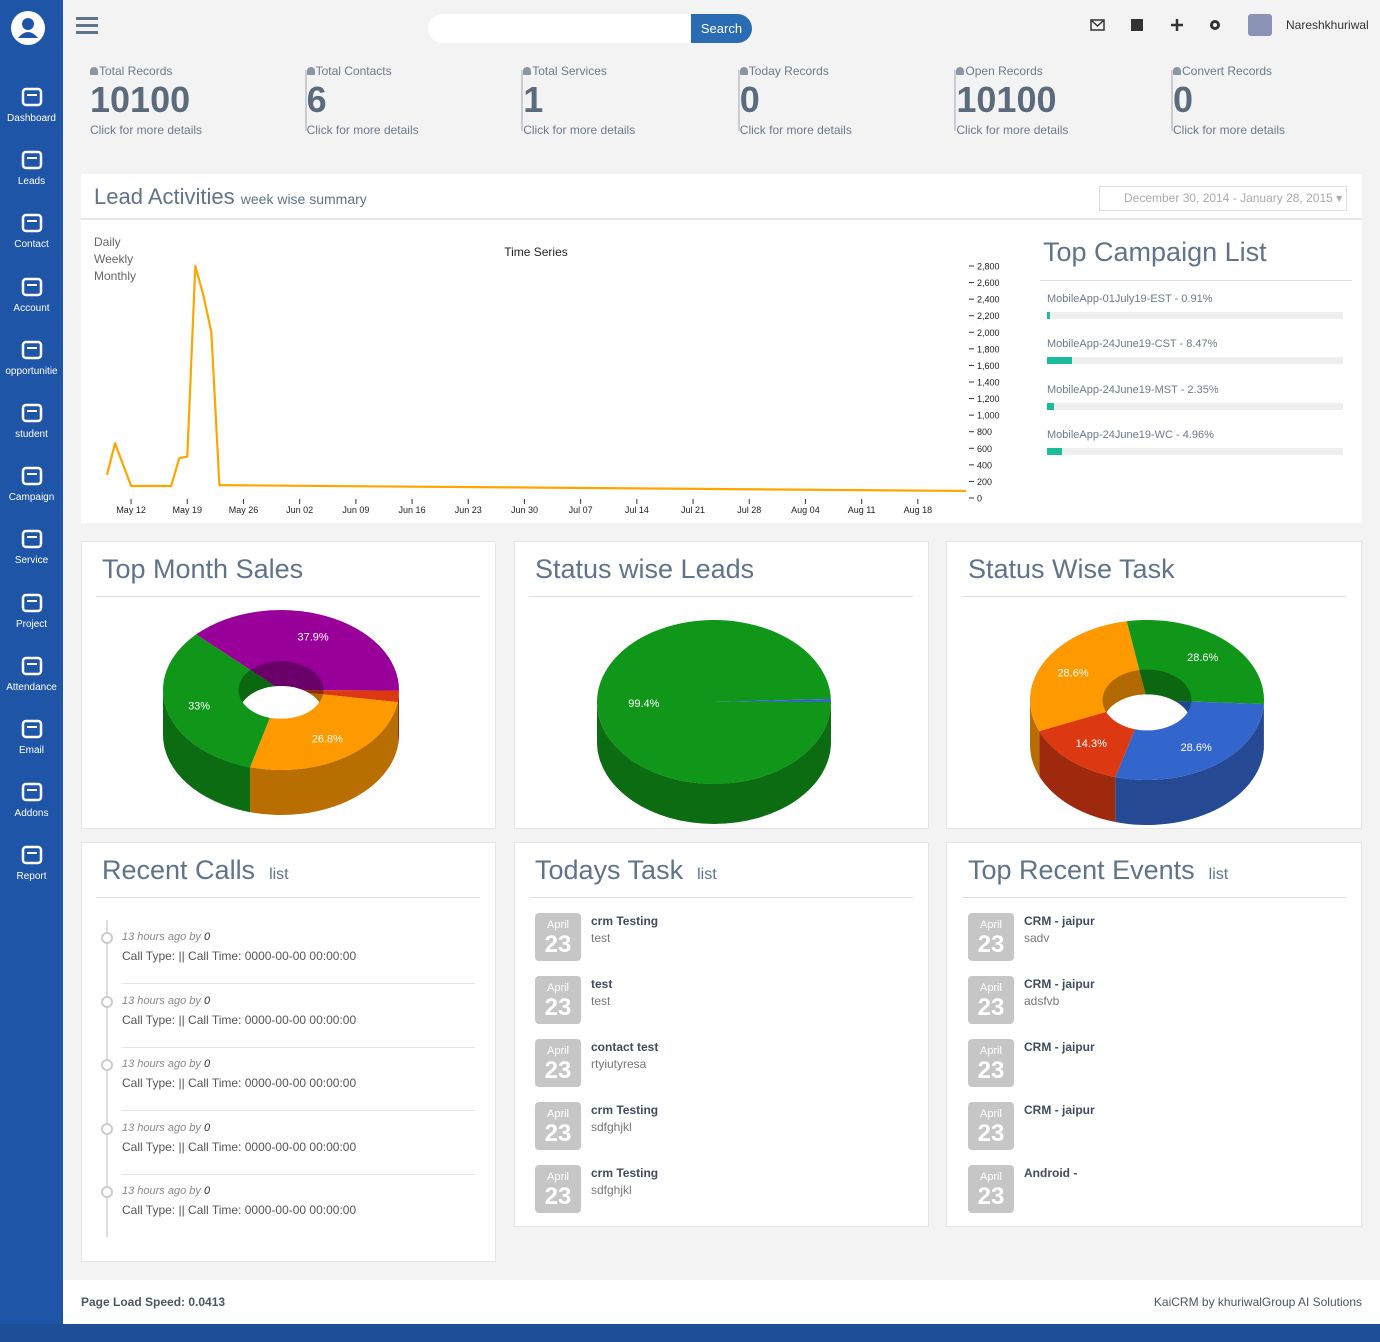 This screenshot has width=1380, height=1342. What do you see at coordinates (1004, 71) in the screenshot?
I see `stat-label: Open Records` at bounding box center [1004, 71].